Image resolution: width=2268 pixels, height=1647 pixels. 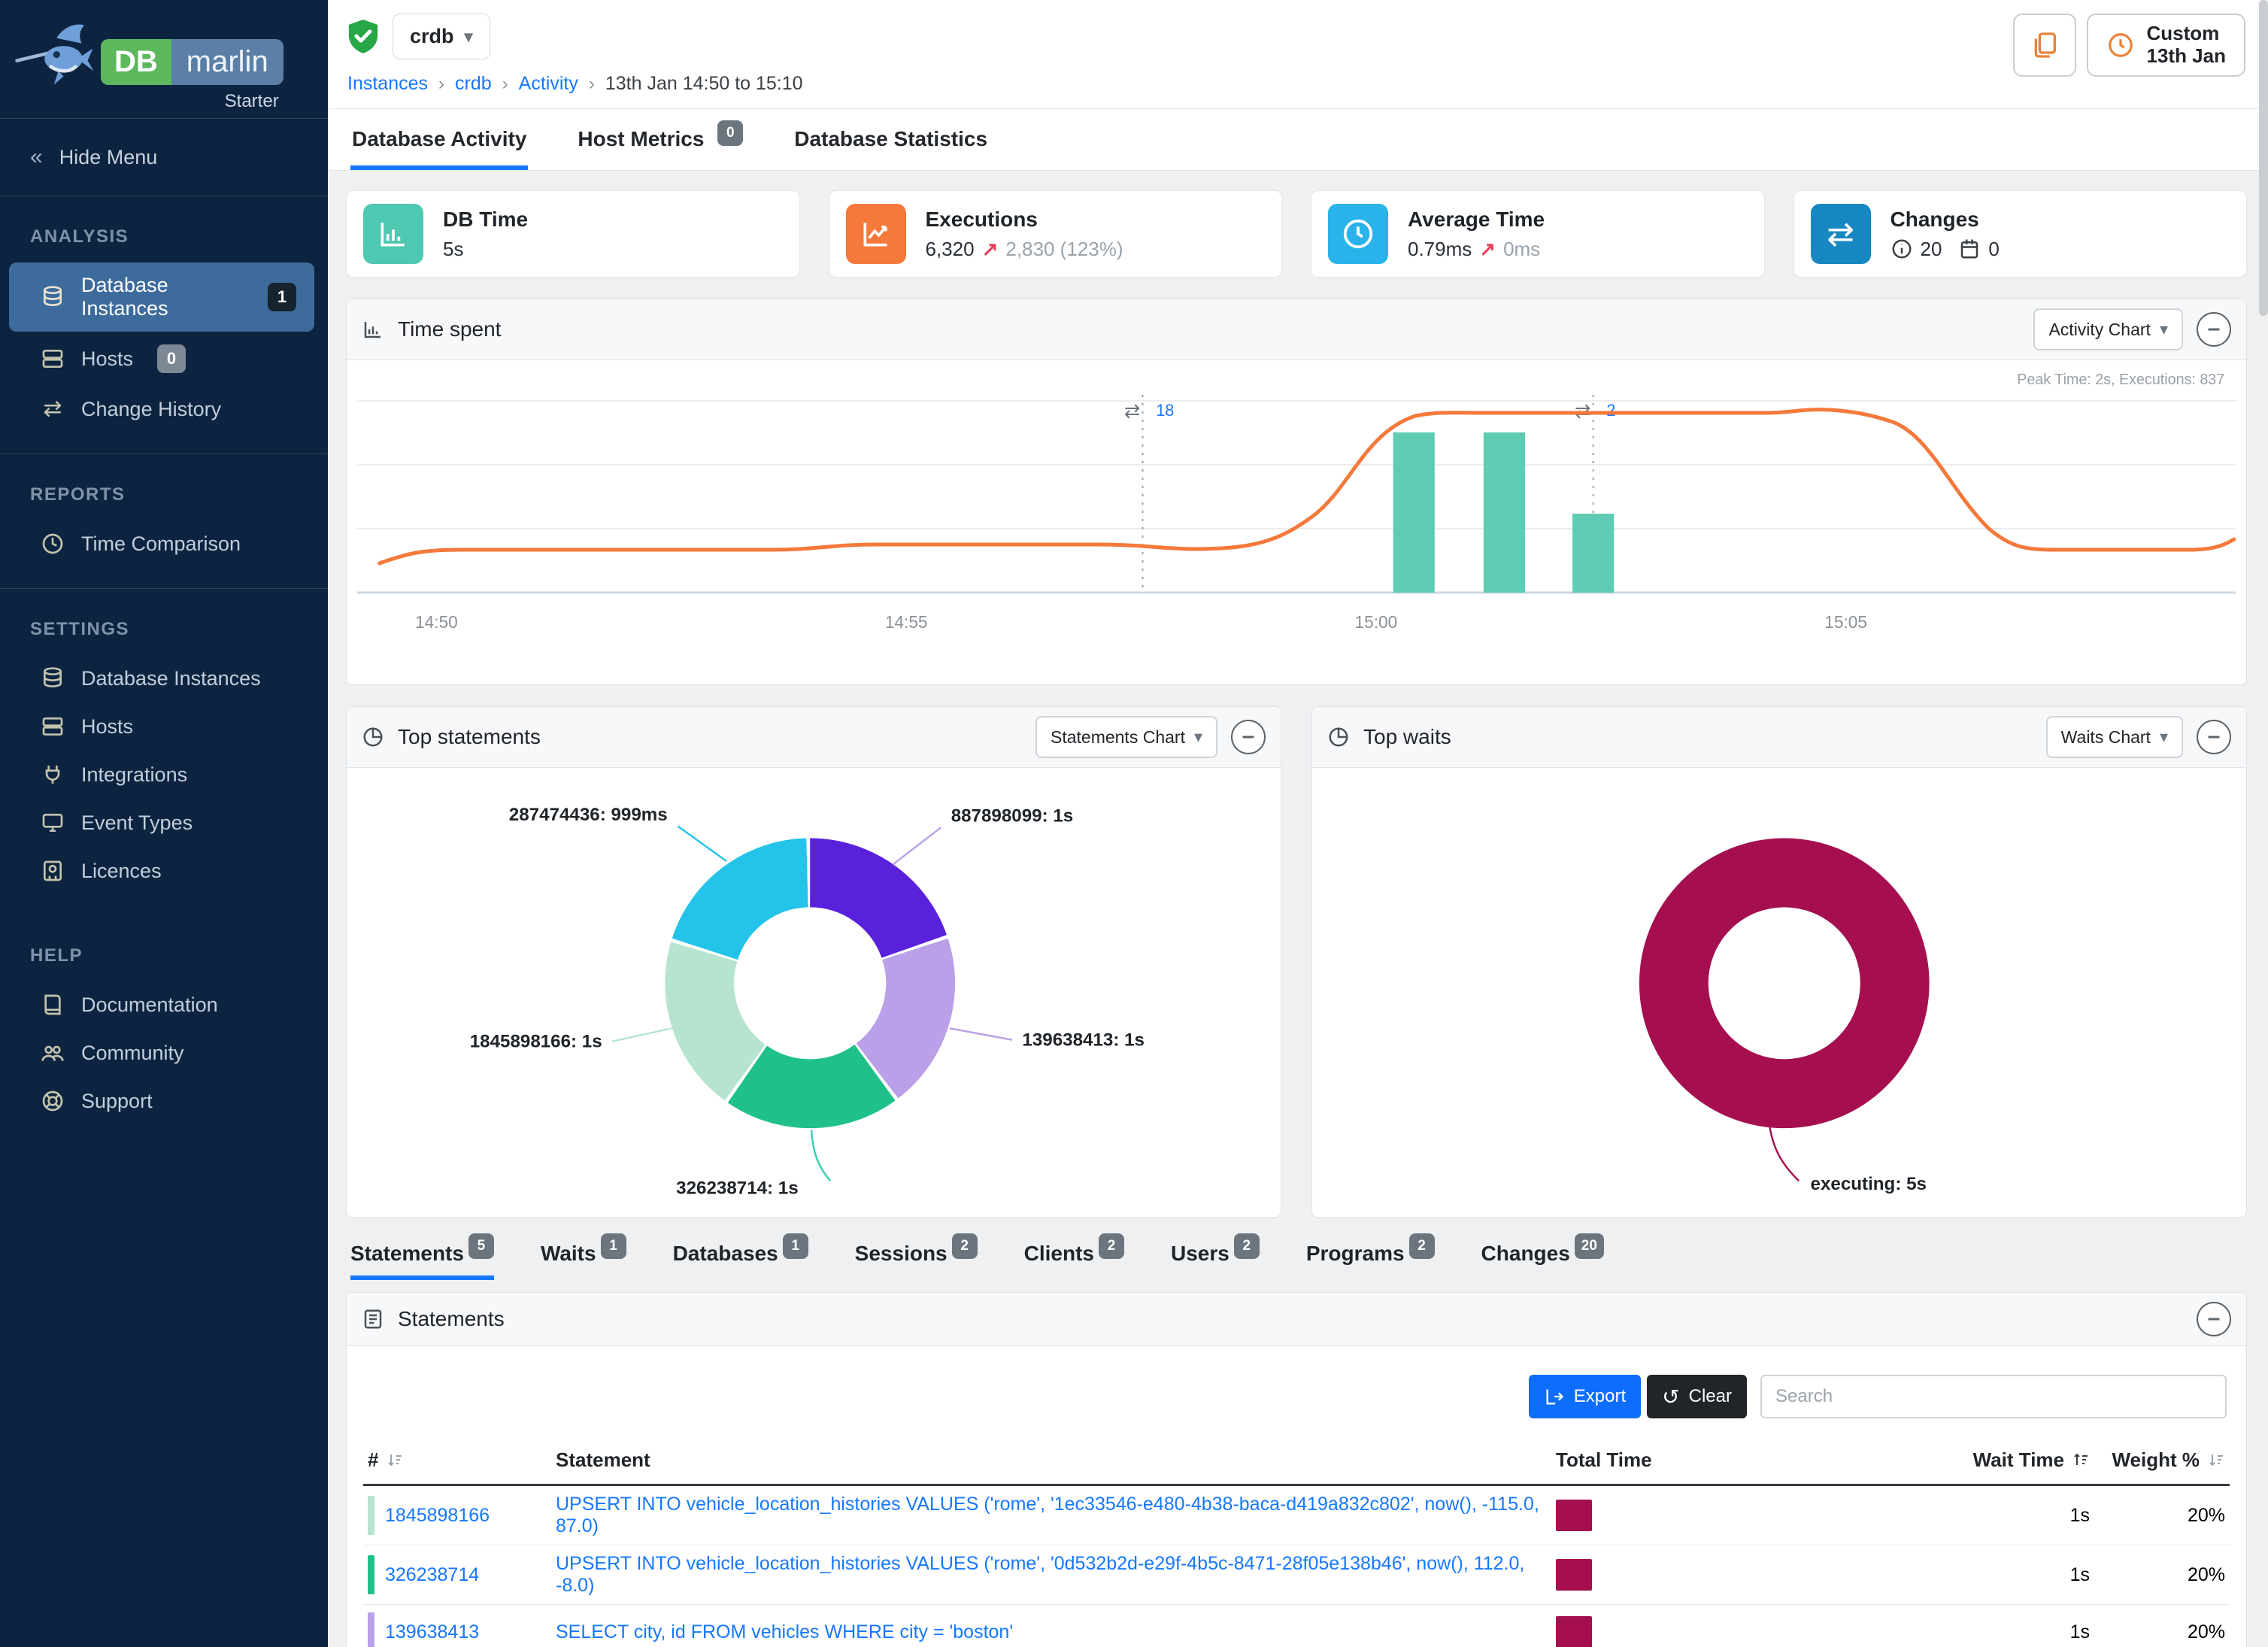 I want to click on tab-programs: Programs 2, so click(x=1370, y=1256).